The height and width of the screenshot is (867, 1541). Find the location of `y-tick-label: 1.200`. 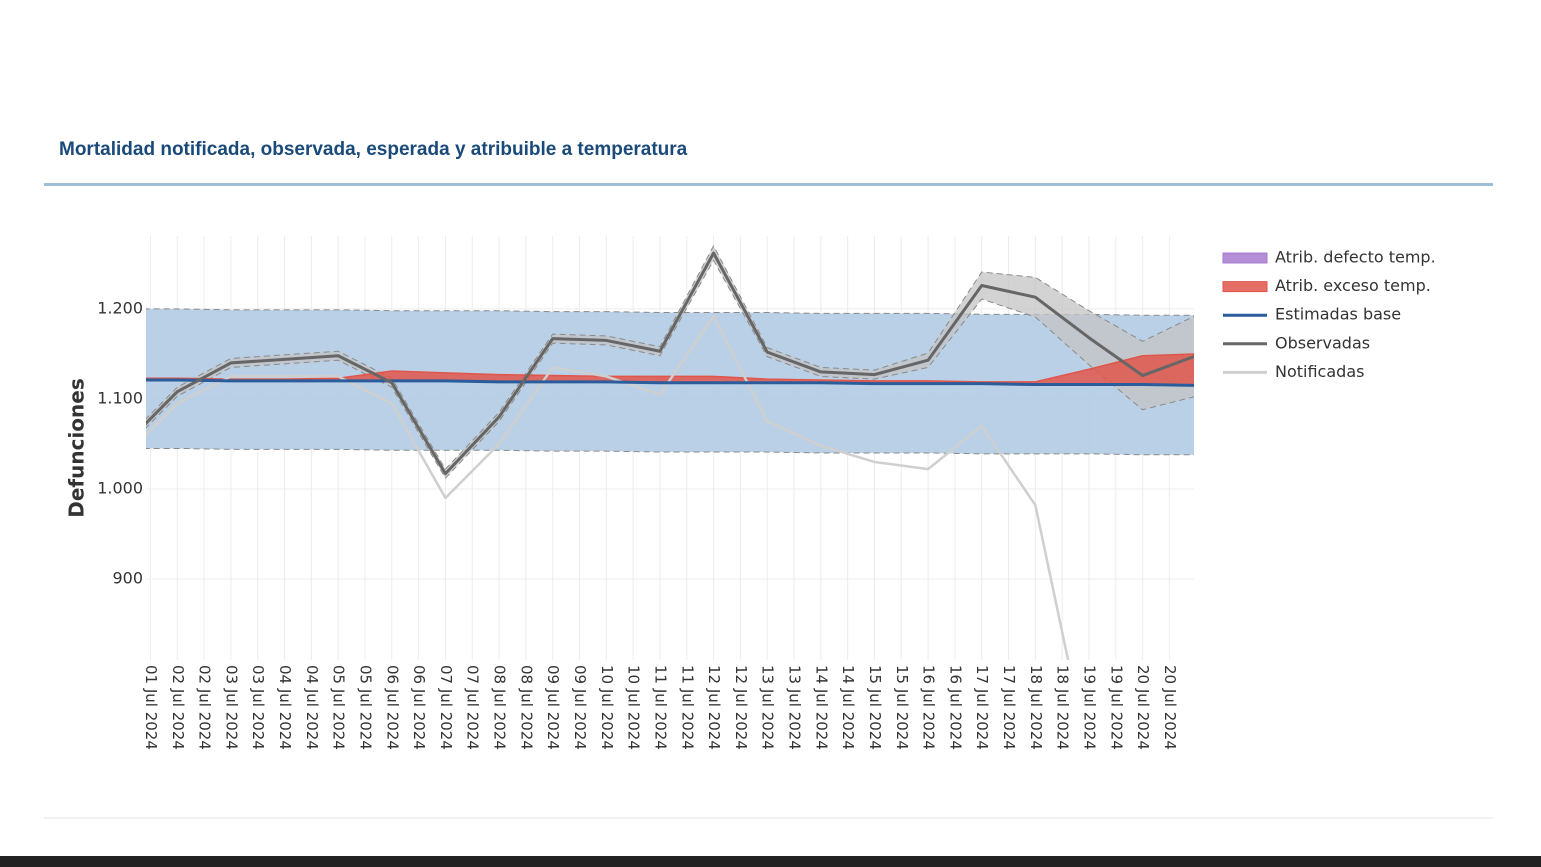

y-tick-label: 1.200 is located at coordinates (120, 307).